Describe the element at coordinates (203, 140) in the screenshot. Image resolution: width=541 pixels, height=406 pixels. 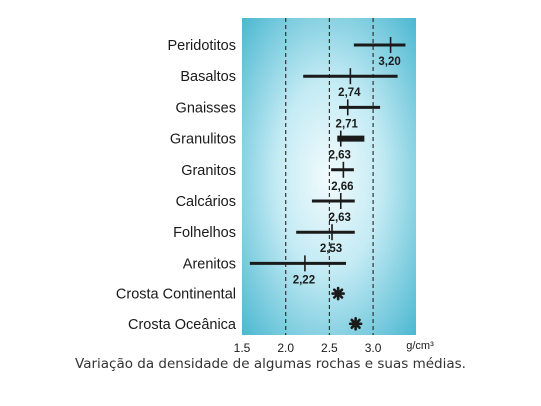
I see `category-label: Granulitos` at that location.